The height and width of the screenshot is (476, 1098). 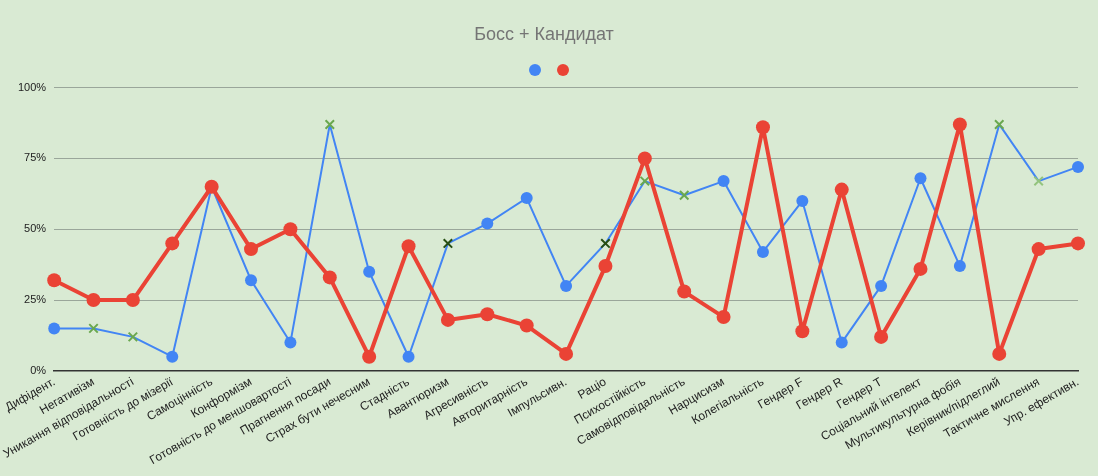 I want to click on y-tick-label: 100%, so click(x=32, y=86).